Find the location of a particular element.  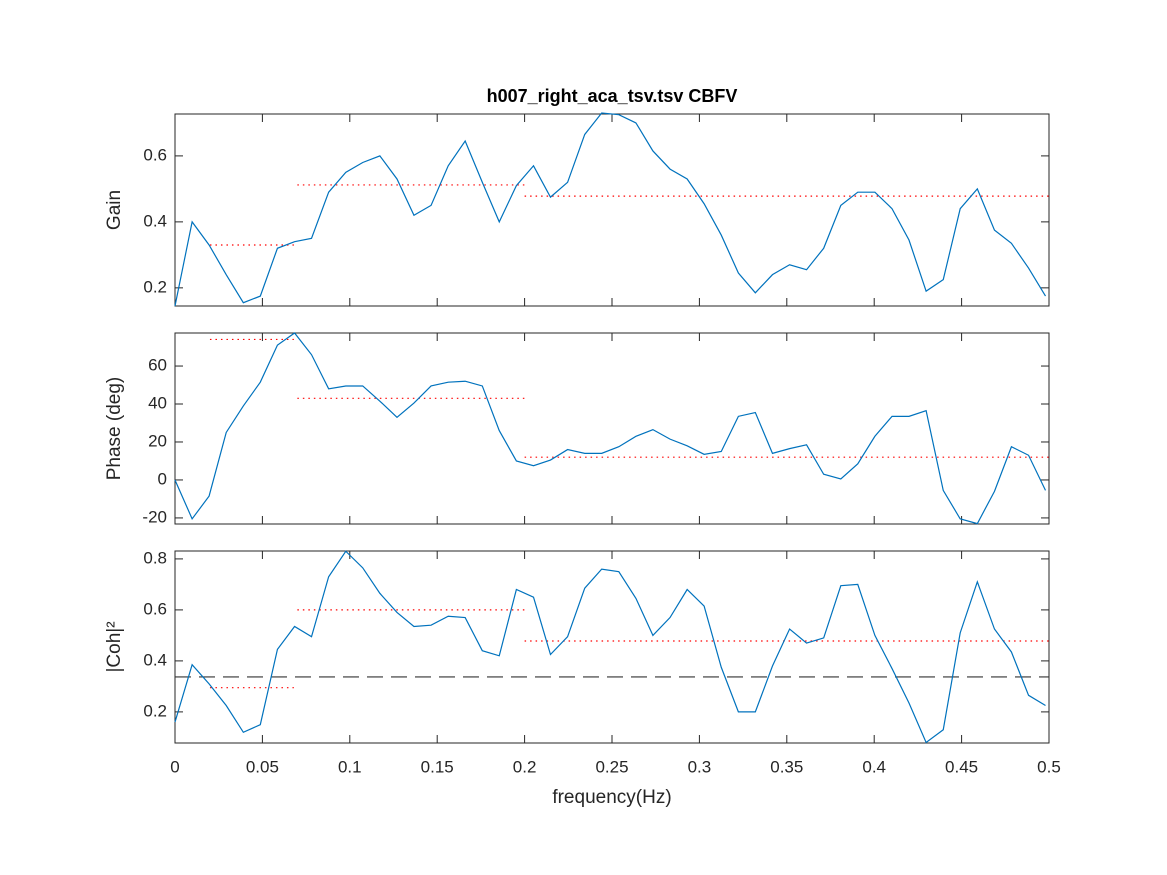

x-tick-label: 0.3 is located at coordinates (700, 766).